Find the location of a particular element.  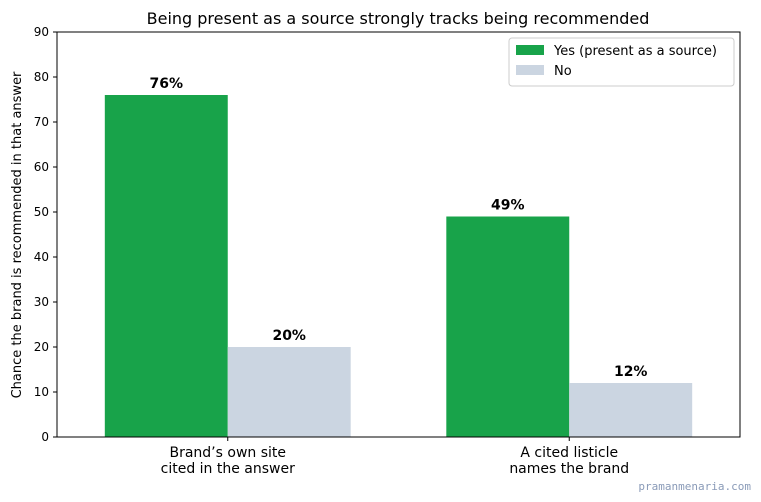

bar-value-label: 20% is located at coordinates (289, 336).